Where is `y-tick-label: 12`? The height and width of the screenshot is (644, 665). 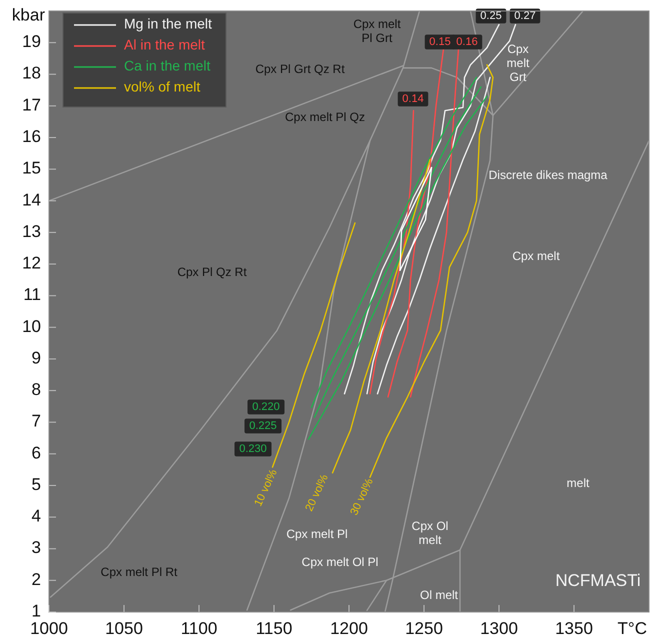
y-tick-label: 12 is located at coordinates (31, 263).